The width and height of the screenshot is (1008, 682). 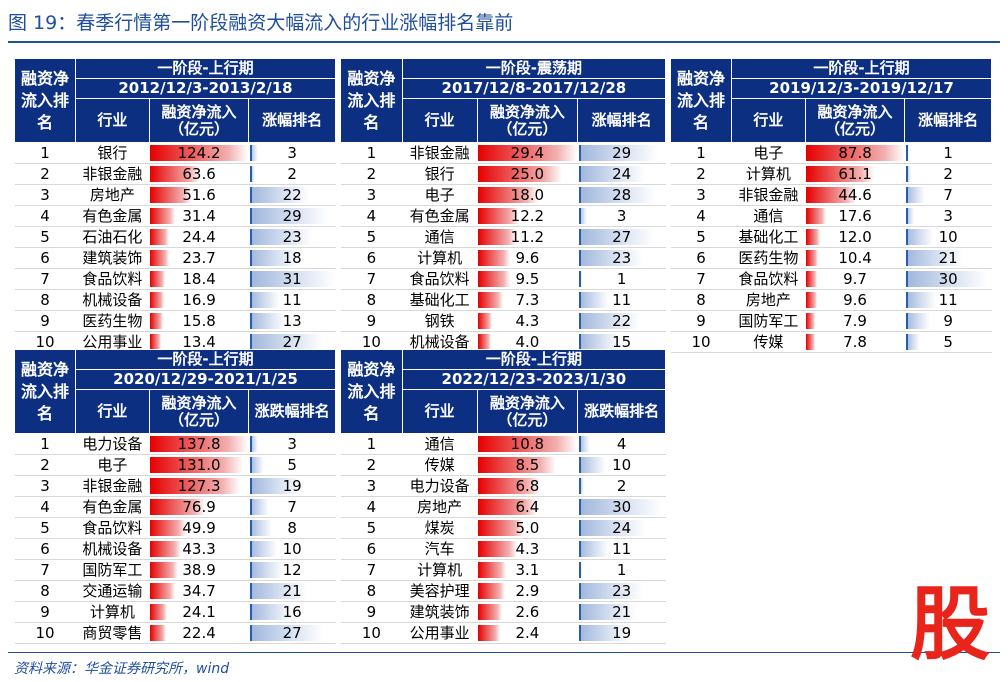 I want to click on inflow-cell: 87.8, so click(x=855, y=153).